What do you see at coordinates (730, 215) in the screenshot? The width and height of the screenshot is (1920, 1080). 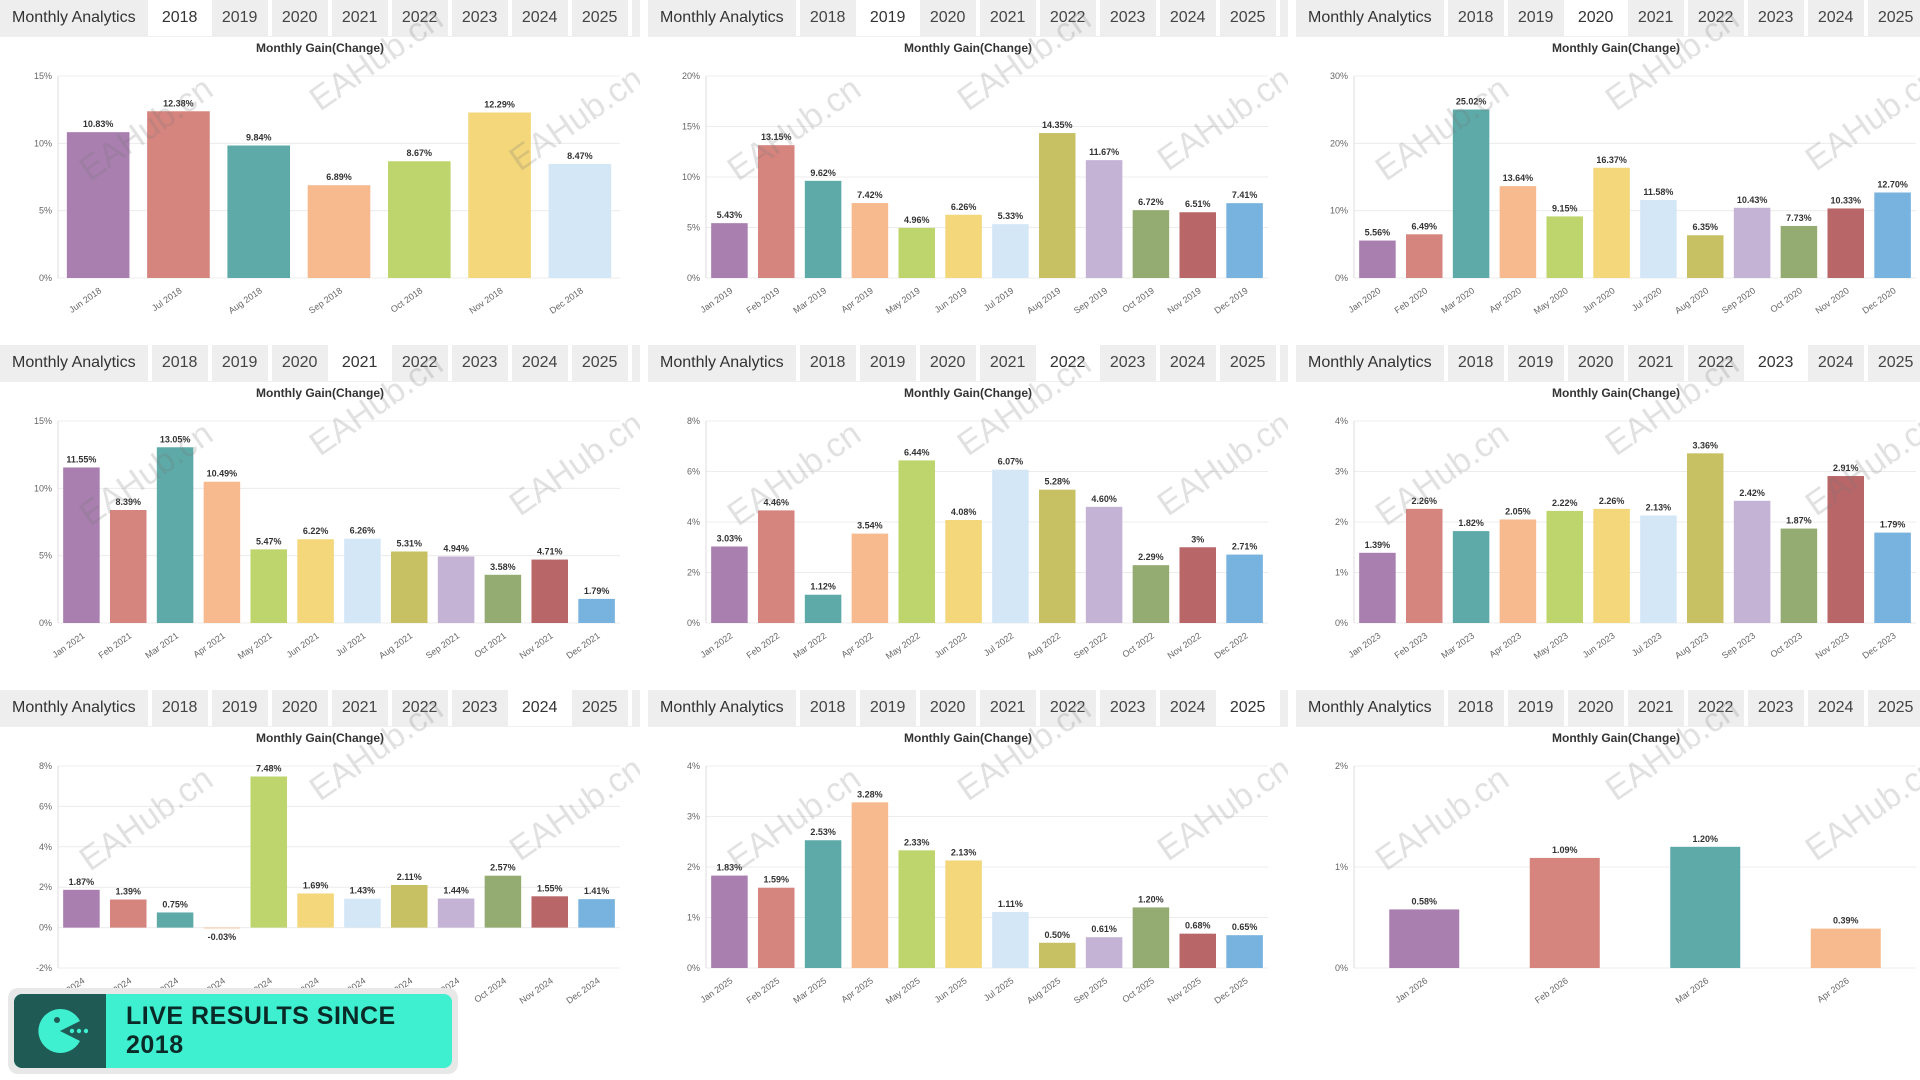 I see `value-label: 5.43%` at bounding box center [730, 215].